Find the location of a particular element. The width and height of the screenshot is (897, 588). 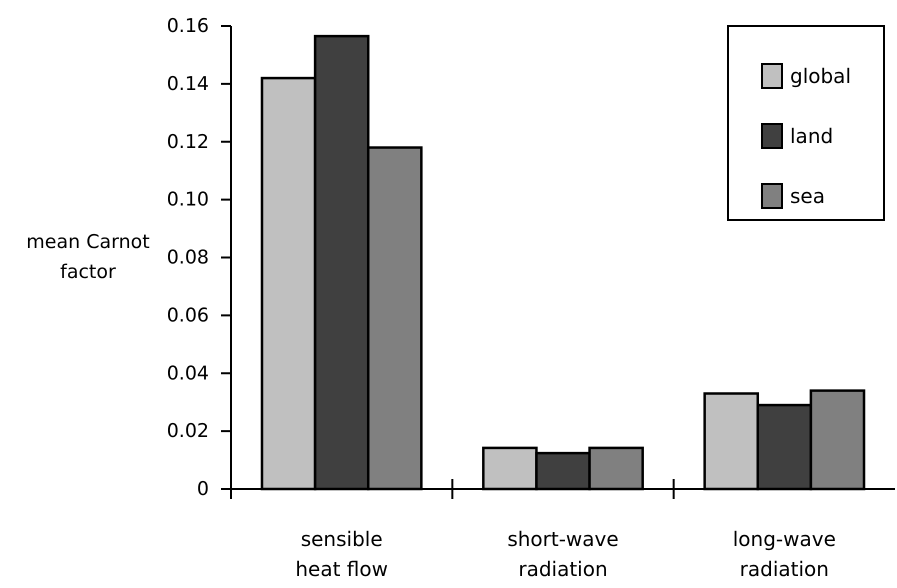

y-tick-label: 0.16 is located at coordinates (187, 26).